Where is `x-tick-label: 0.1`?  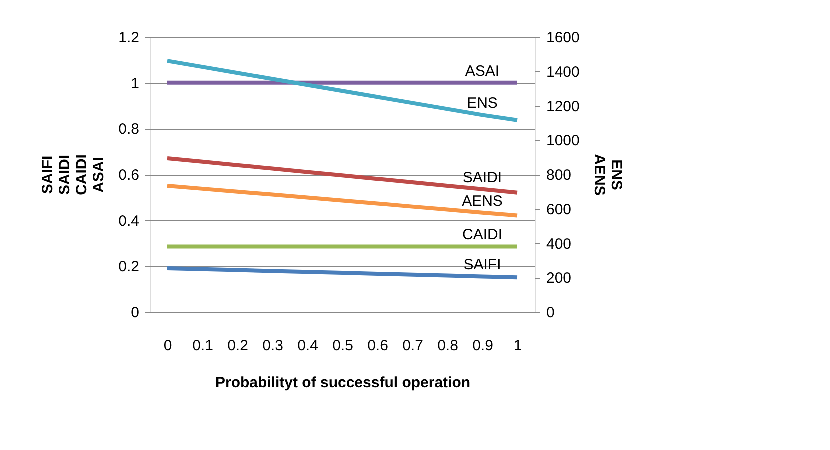 x-tick-label: 0.1 is located at coordinates (203, 346).